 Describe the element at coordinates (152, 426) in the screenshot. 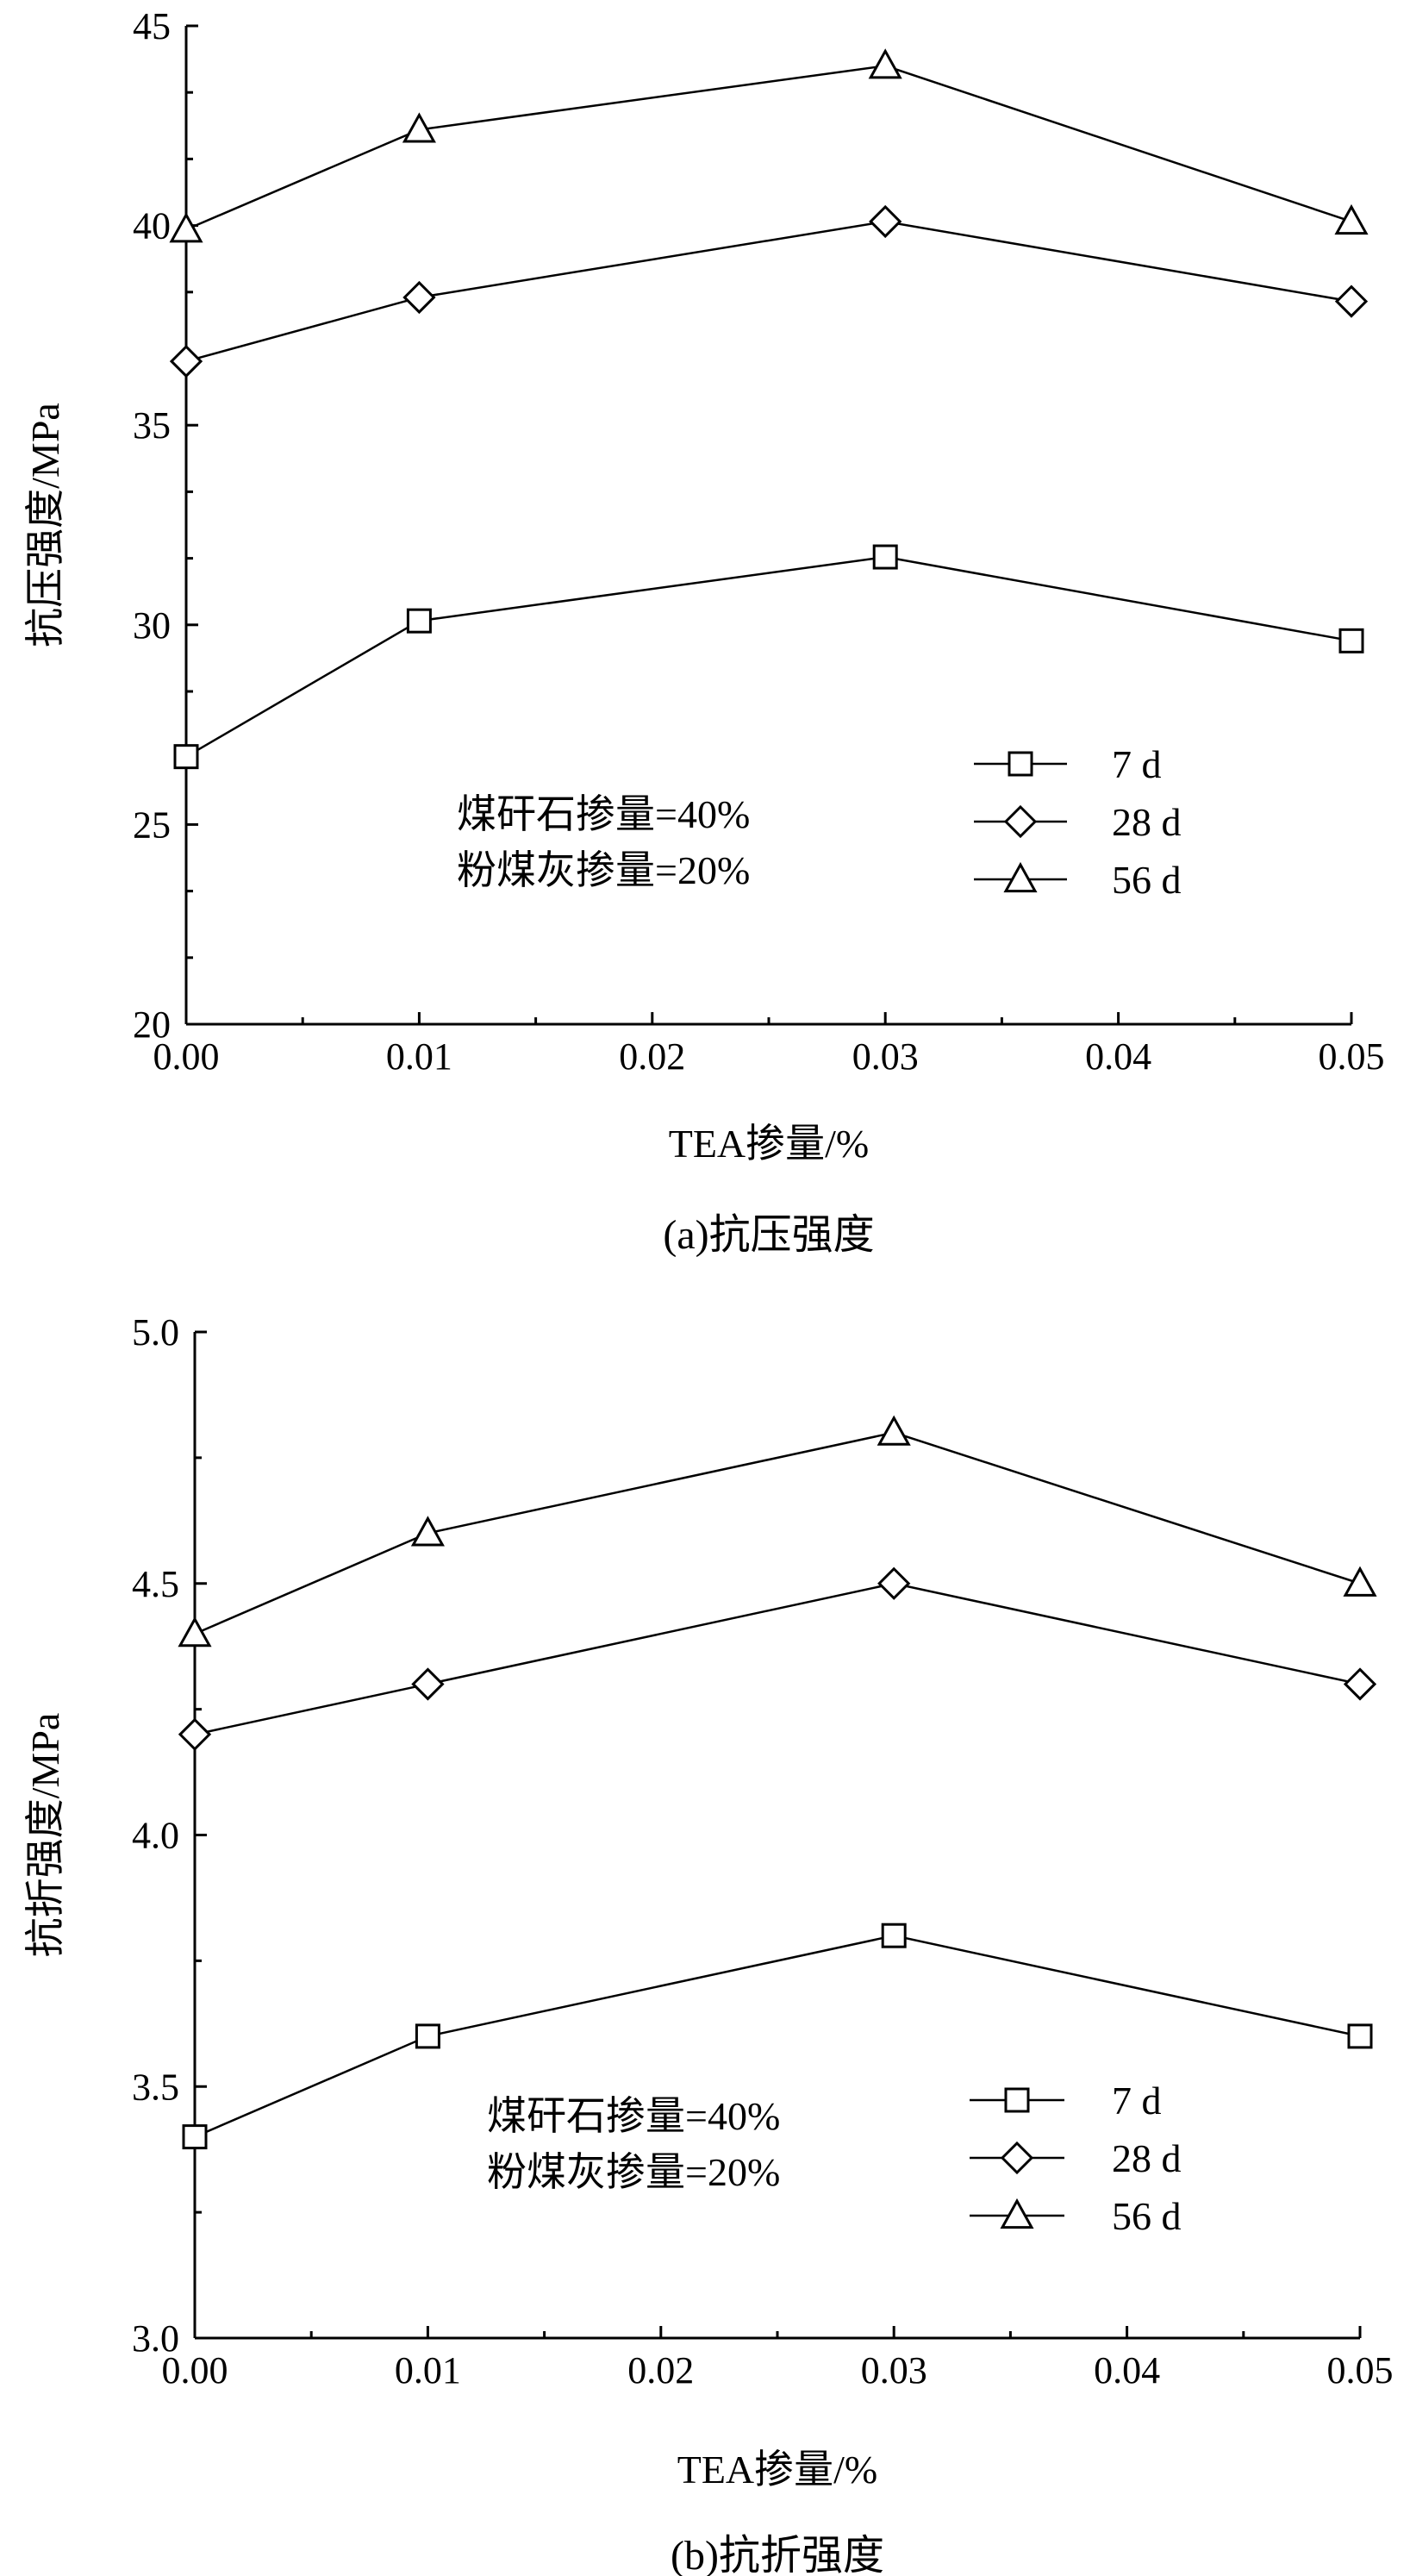

I see `y-tick-label: 35` at that location.